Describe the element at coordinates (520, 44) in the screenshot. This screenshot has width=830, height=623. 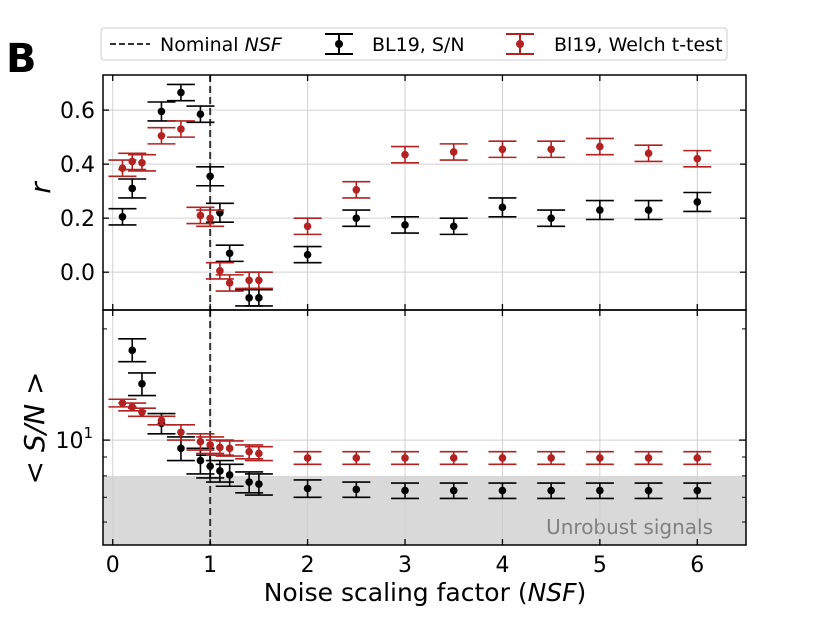
I see `legend-welch-swatch` at that location.